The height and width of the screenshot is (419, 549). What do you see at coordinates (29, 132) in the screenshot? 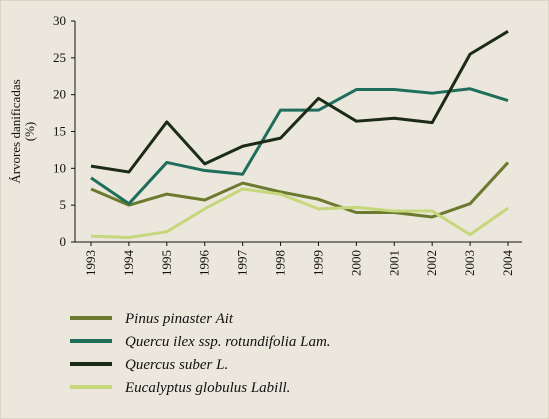
I see `y-axis-label: (%)` at bounding box center [29, 132].